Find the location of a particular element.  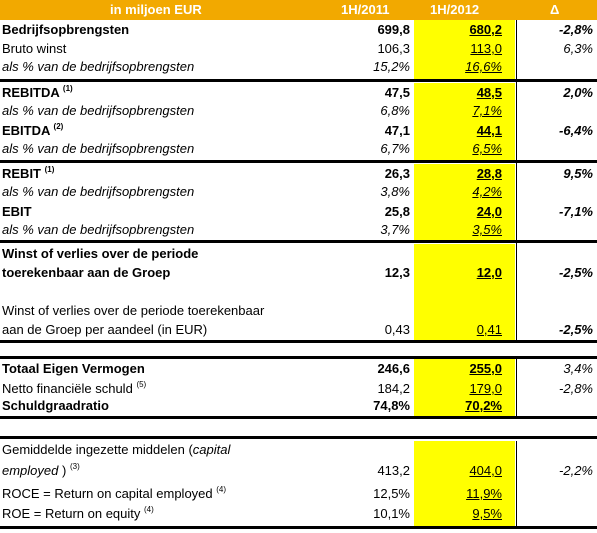

table-row: REBITDA (1) 47,5 48,5 2,0% is located at coordinates (298, 92).